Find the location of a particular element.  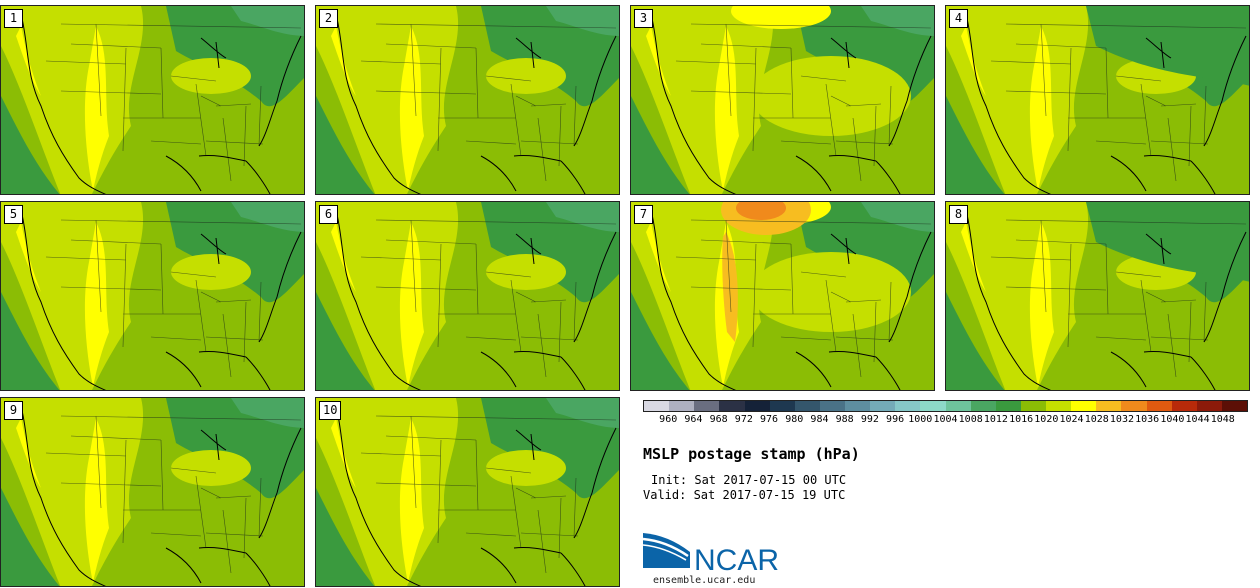

ensemble-member-panel: 5 is located at coordinates (152, 296).